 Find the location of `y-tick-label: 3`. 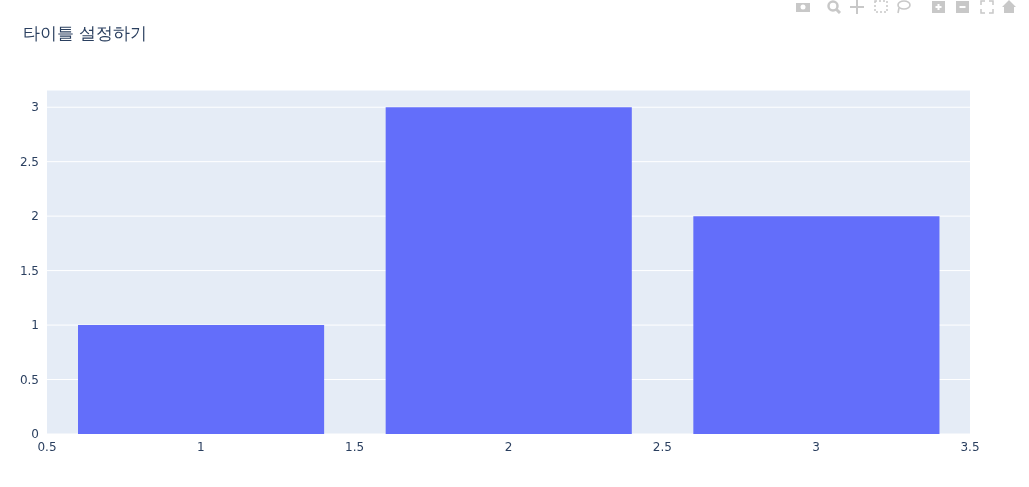

y-tick-label: 3 is located at coordinates (35, 107).